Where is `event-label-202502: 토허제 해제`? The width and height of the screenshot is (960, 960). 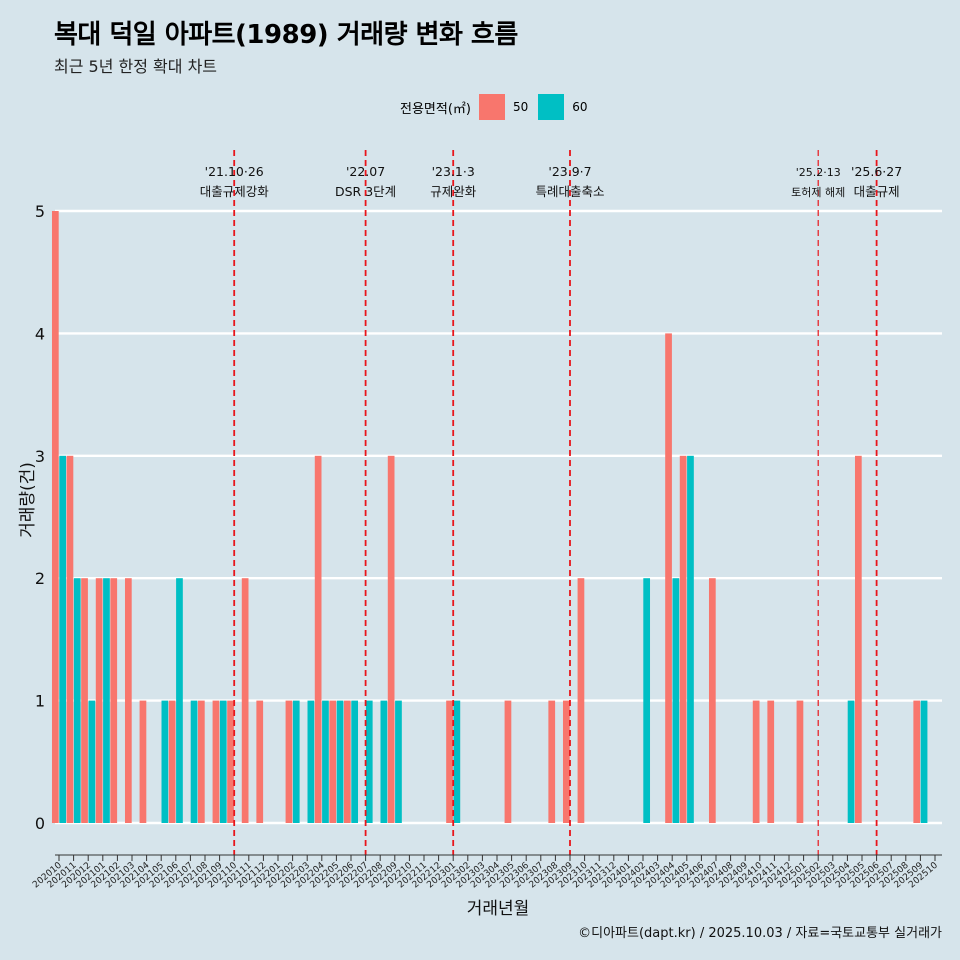 event-label-202502: 토허제 해제 is located at coordinates (818, 192).